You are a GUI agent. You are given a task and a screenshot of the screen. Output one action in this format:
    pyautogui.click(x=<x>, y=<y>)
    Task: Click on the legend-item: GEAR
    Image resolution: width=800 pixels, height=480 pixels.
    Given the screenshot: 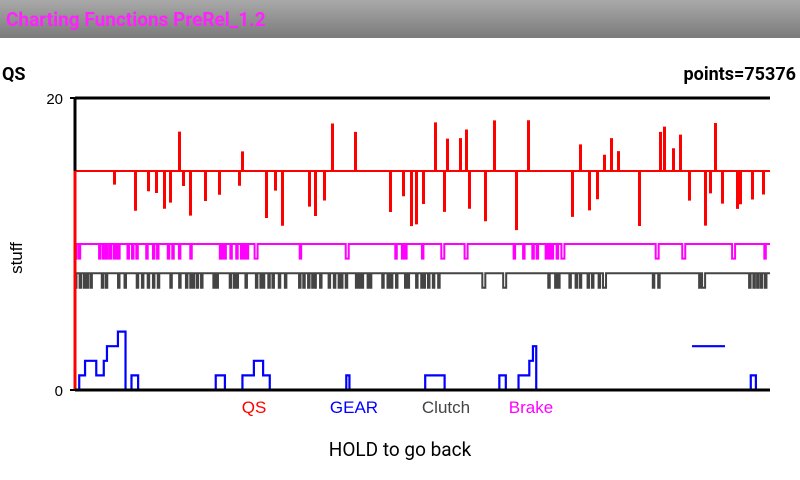 What is the action you would take?
    pyautogui.click(x=354, y=407)
    